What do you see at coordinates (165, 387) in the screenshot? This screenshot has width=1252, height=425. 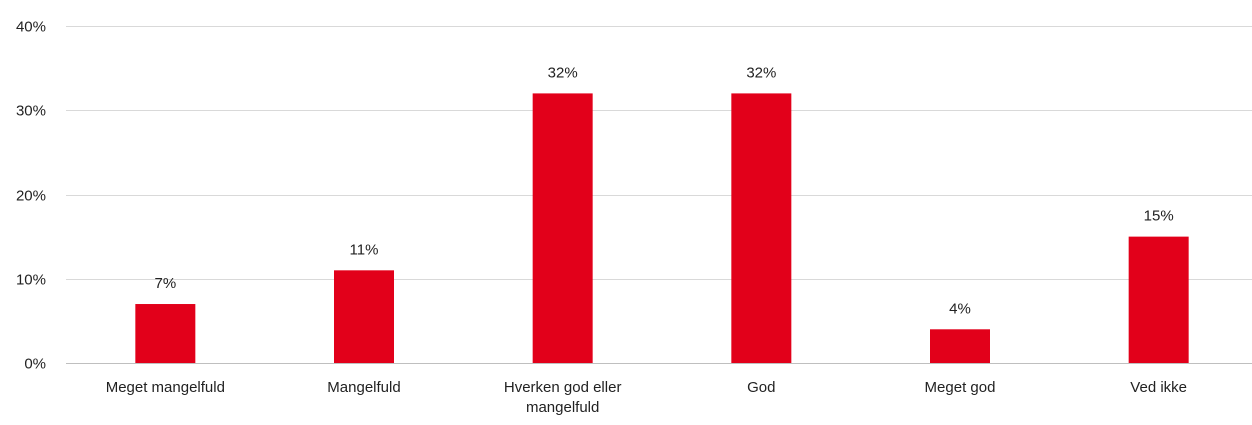 I see `category-label: Meget mangelfuld` at bounding box center [165, 387].